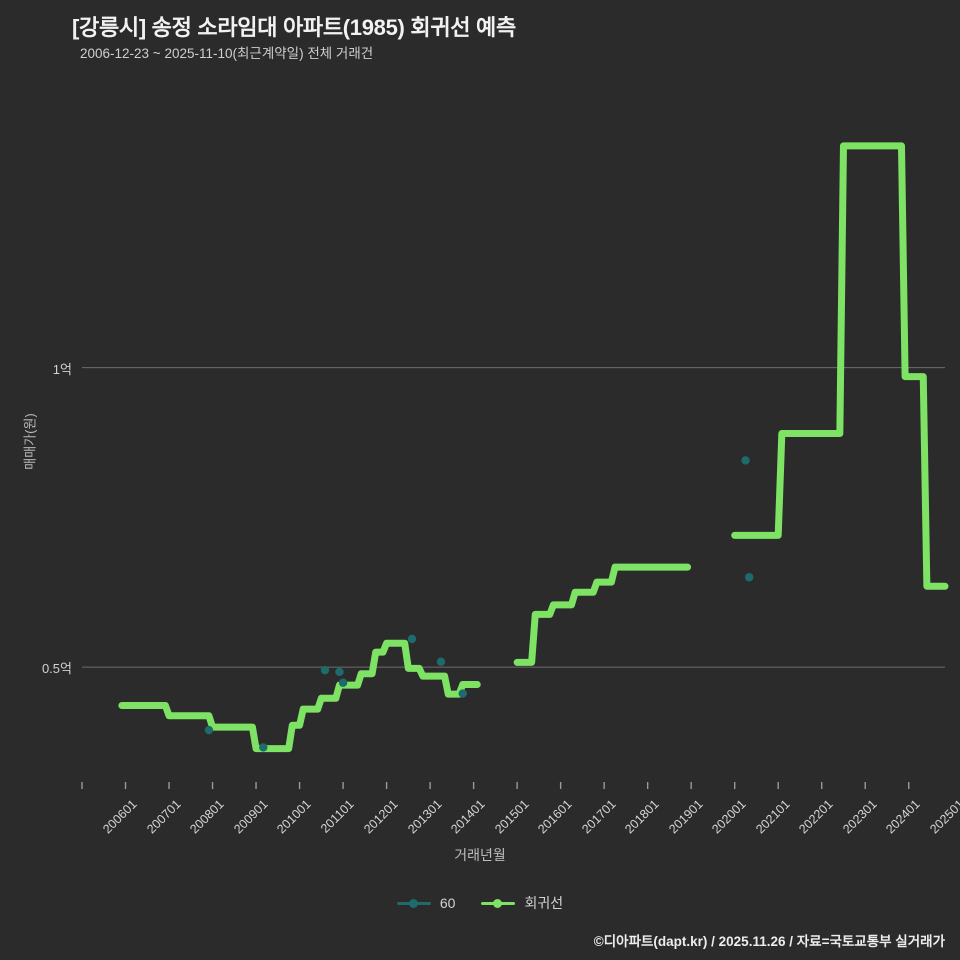 This screenshot has width=960, height=960. What do you see at coordinates (495, 785) in the screenshot?
I see `x-axis-ticks` at bounding box center [495, 785].